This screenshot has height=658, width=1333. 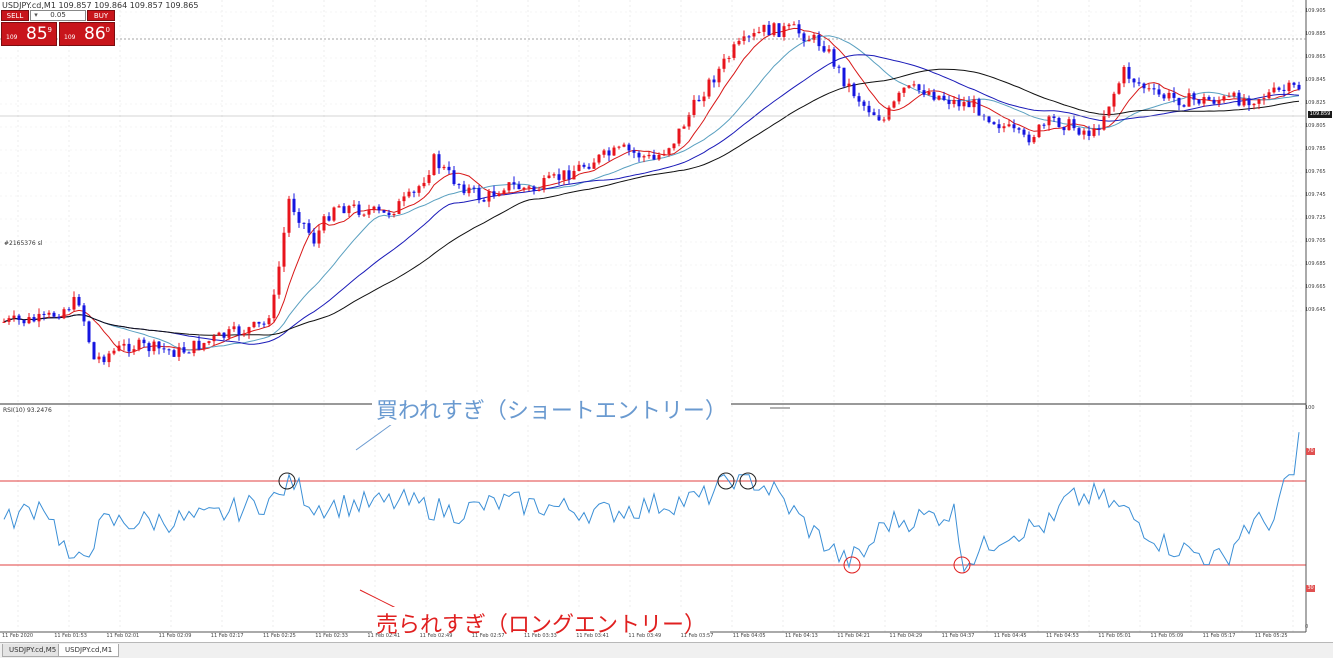 I want to click on tab-usdjpy-m1: USDJPY.cd,M1, so click(x=89, y=650).